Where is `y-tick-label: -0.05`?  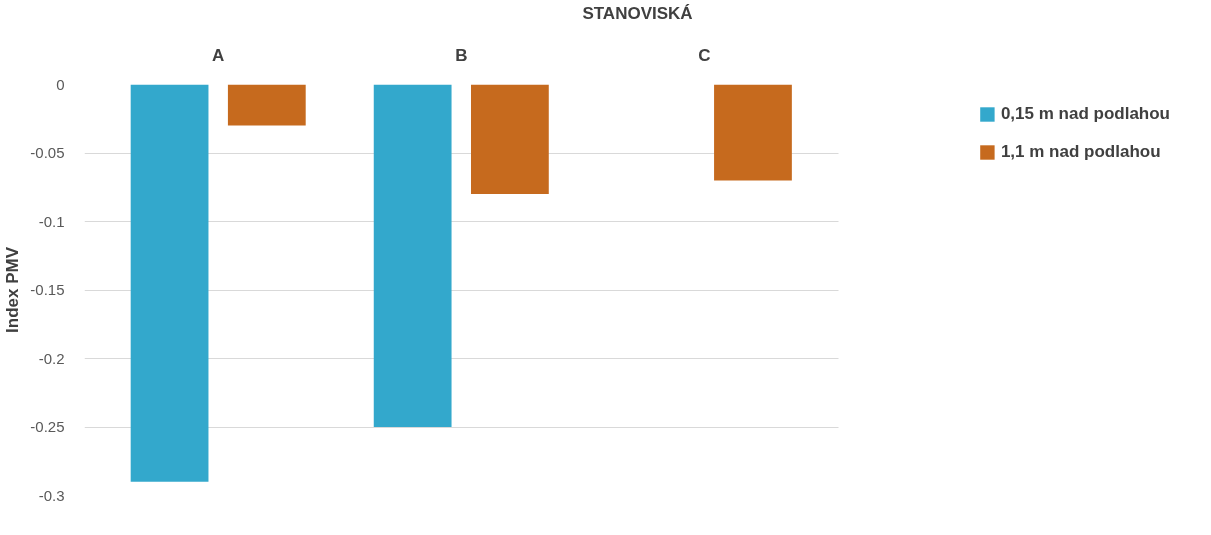
y-tick-label: -0.05 is located at coordinates (47, 152).